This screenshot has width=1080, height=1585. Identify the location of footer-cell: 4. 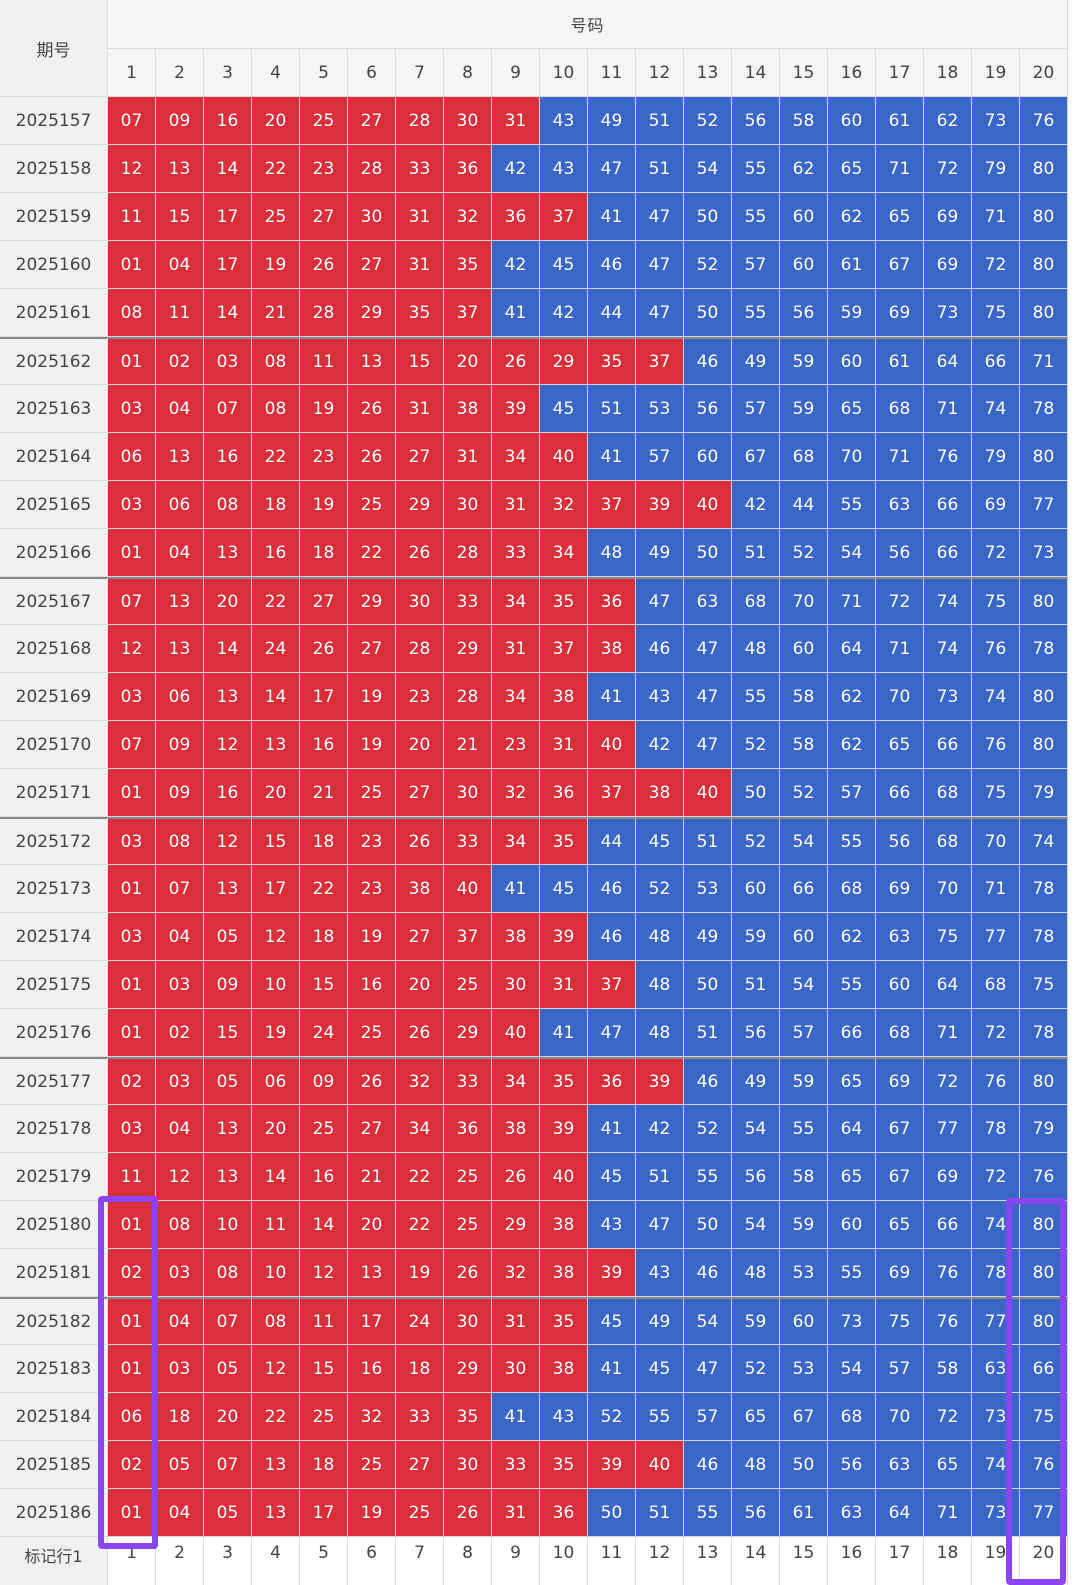
(276, 1561).